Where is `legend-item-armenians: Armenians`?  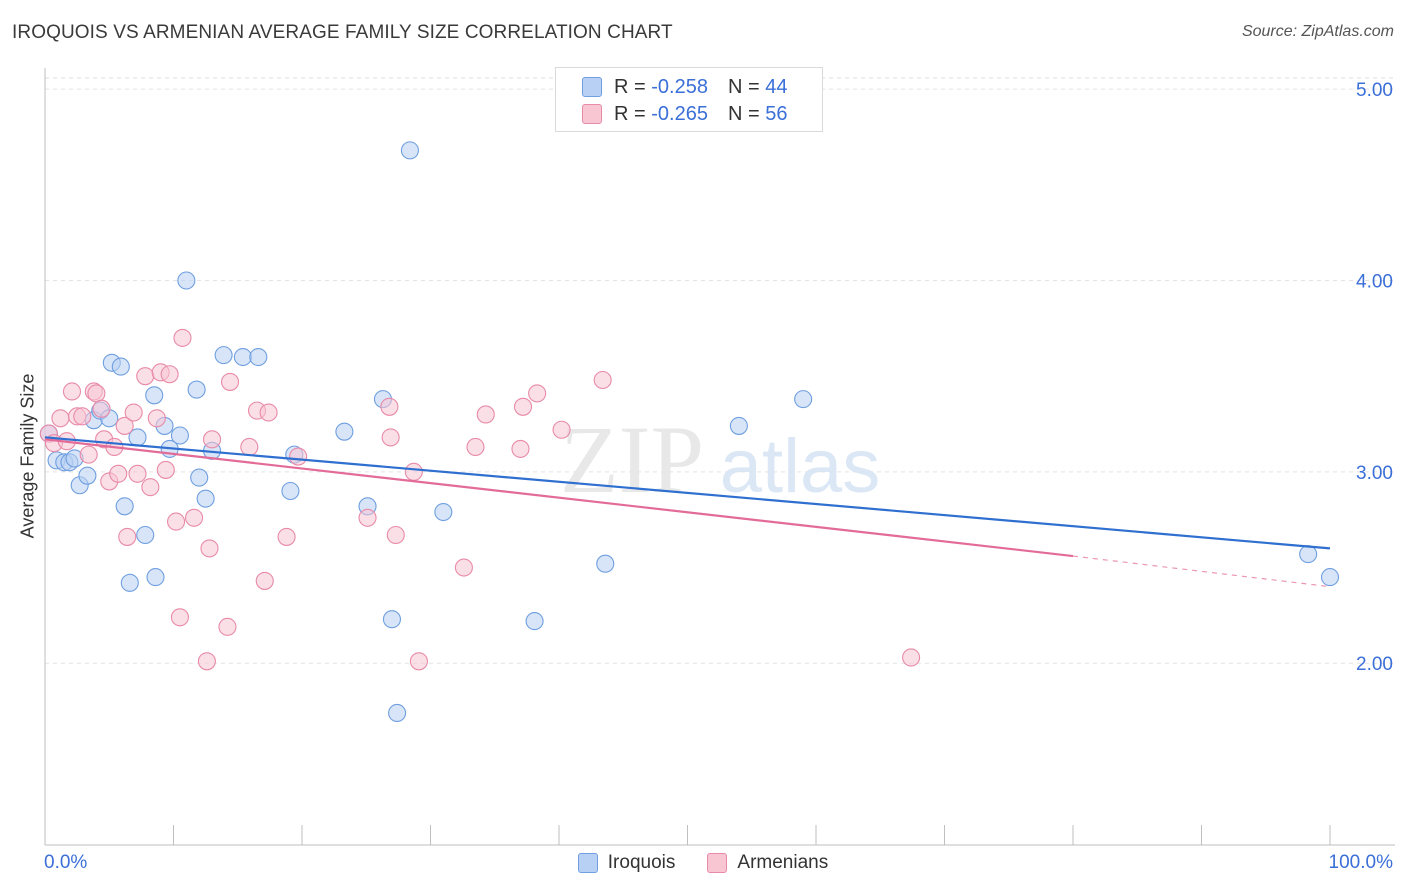 legend-item-armenians: Armenians is located at coordinates (767, 863).